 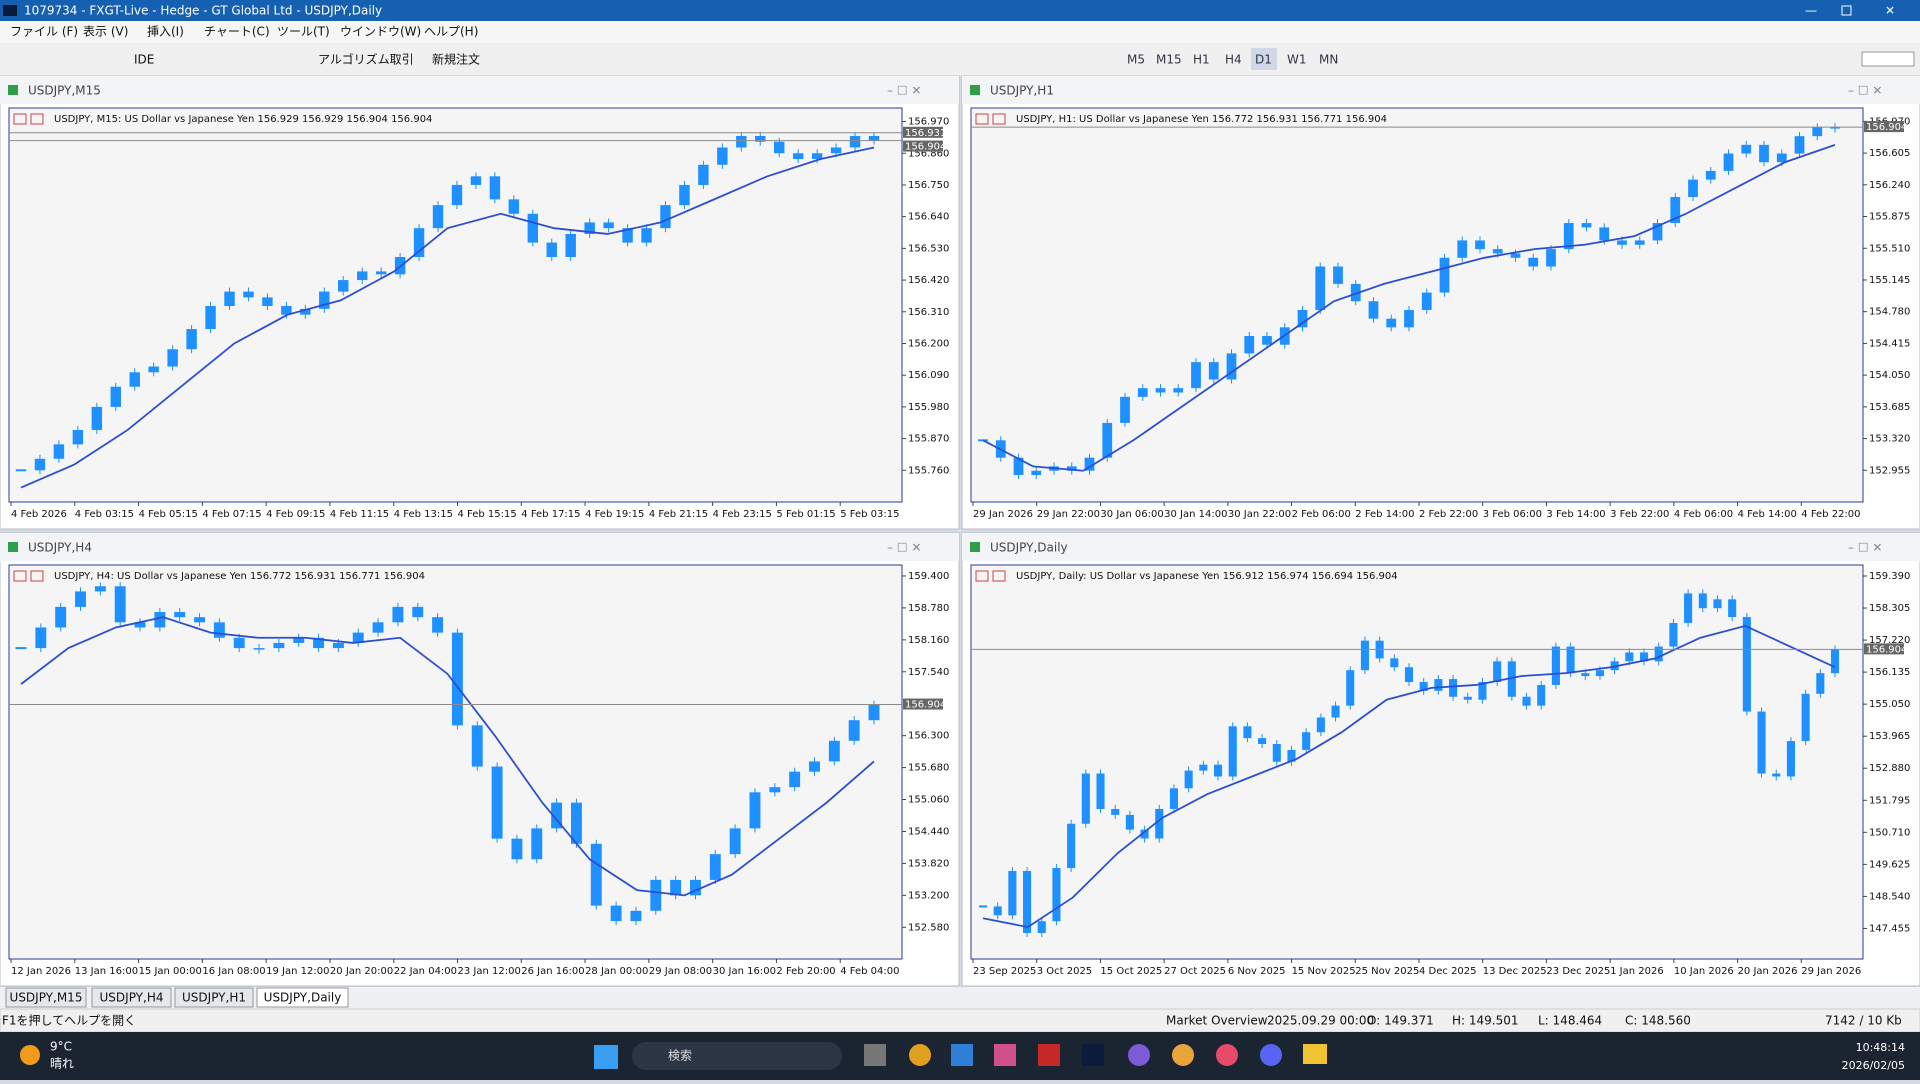 What do you see at coordinates (1136, 60) in the screenshot?
I see `timeframe: M5` at bounding box center [1136, 60].